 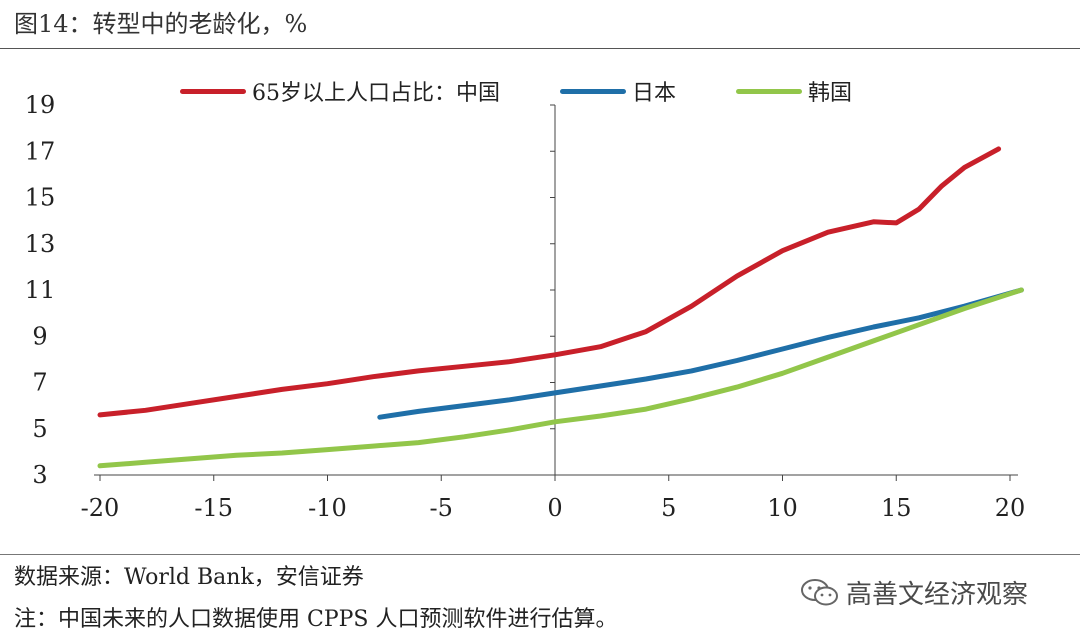 I want to click on legend-item-korea: 韩国, so click(x=794, y=91).